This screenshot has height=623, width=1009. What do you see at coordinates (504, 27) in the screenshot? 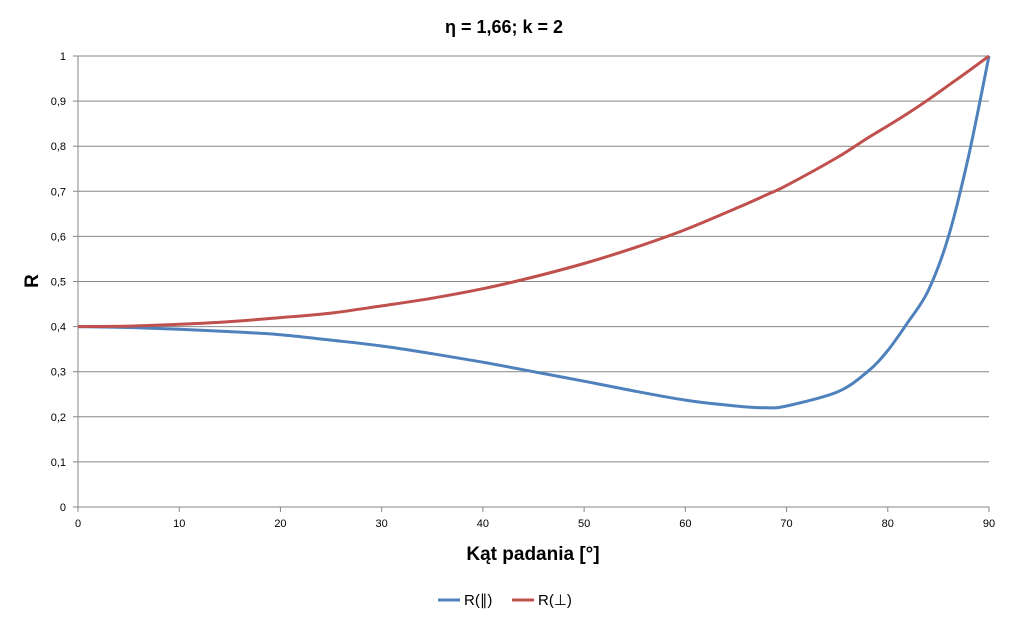
I see `chart-title: η = 1,66; k = 2` at bounding box center [504, 27].